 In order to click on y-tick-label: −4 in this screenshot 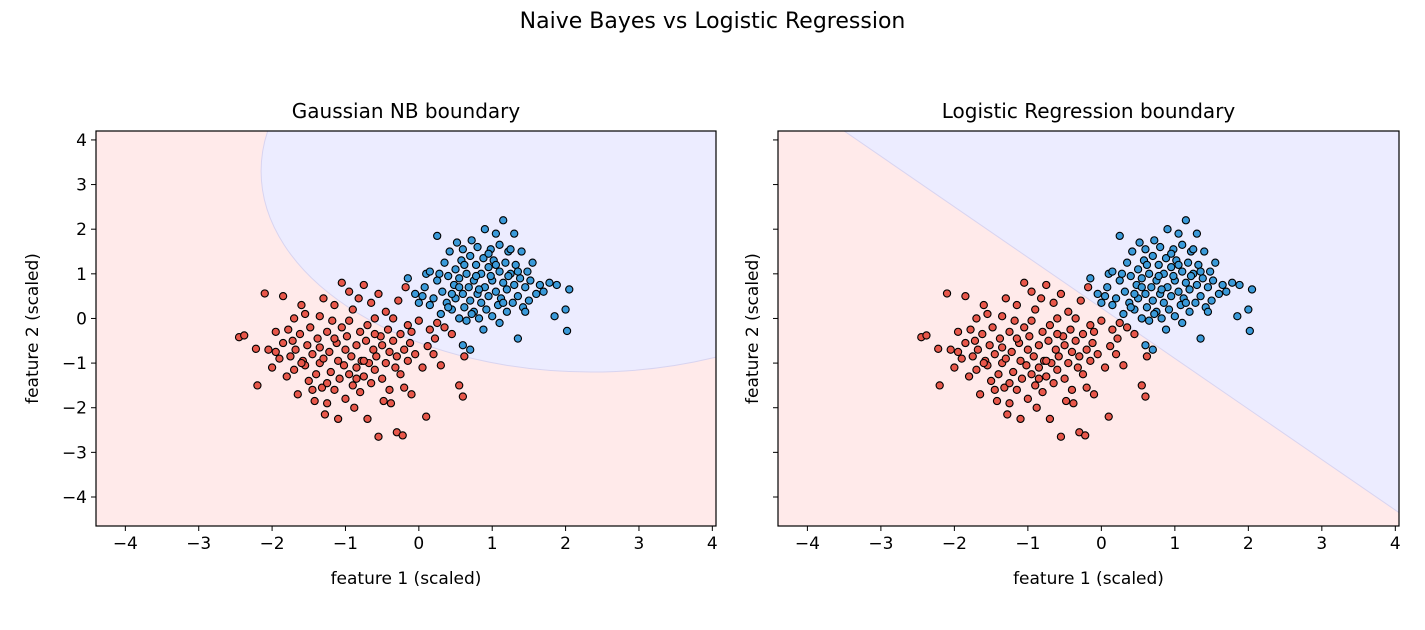, I will do `click(74, 498)`.